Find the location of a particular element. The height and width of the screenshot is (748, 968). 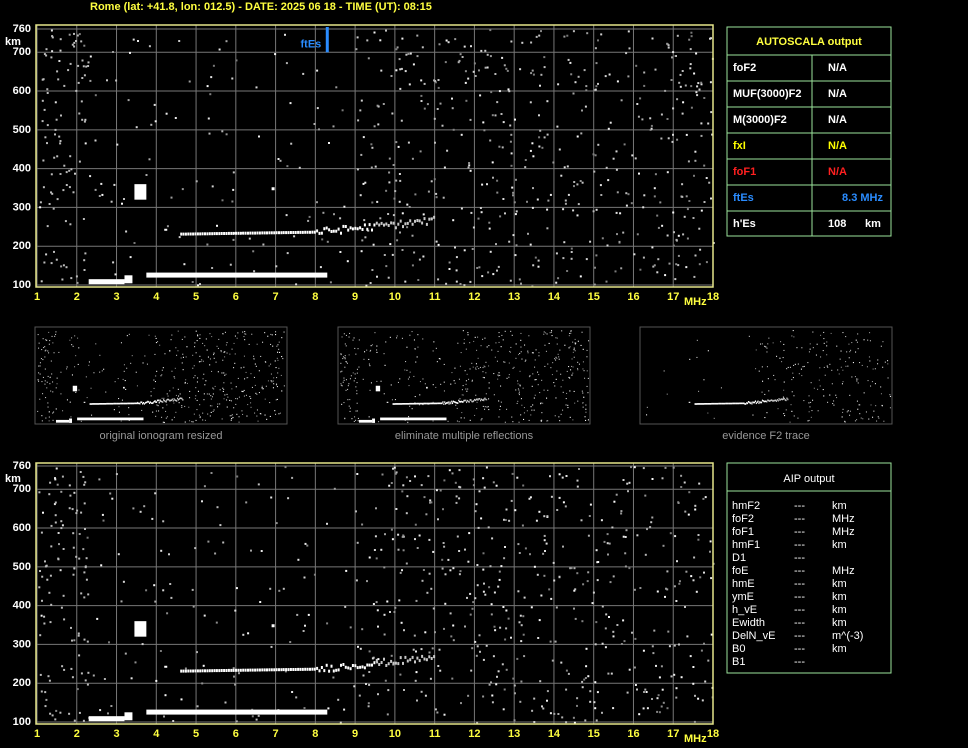

aip-cell: ymE is located at coordinates (743, 597).